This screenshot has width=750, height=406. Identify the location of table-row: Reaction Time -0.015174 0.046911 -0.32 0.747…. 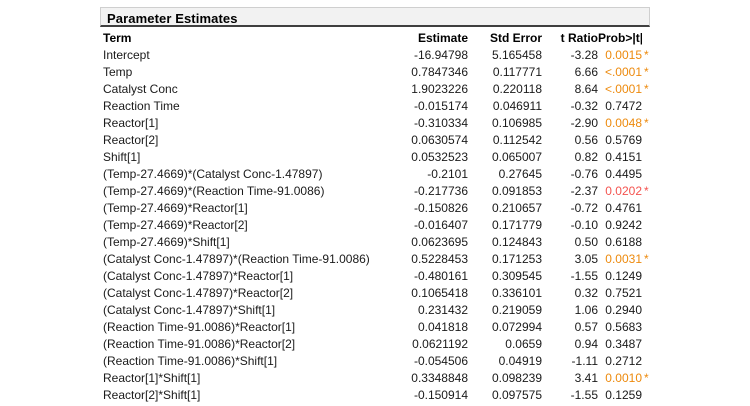
(375, 106).